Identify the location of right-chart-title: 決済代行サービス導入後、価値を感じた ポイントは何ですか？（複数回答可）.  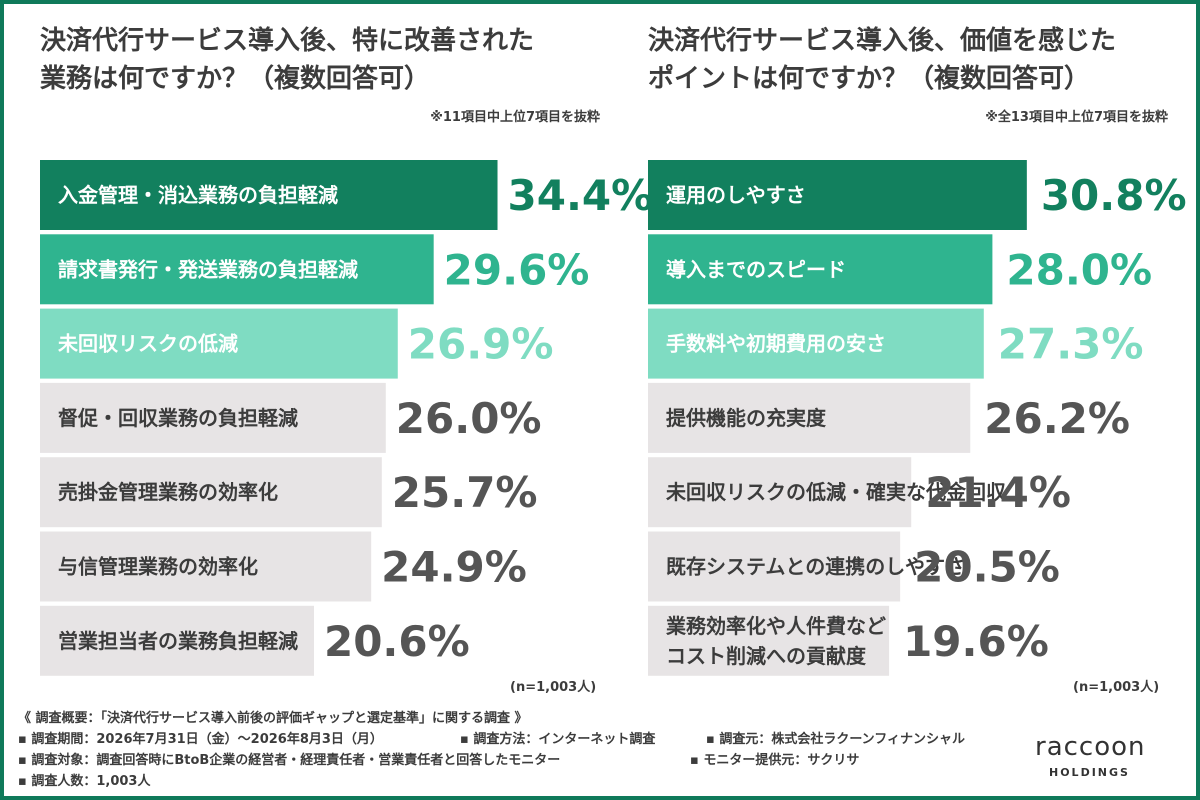
(882, 60).